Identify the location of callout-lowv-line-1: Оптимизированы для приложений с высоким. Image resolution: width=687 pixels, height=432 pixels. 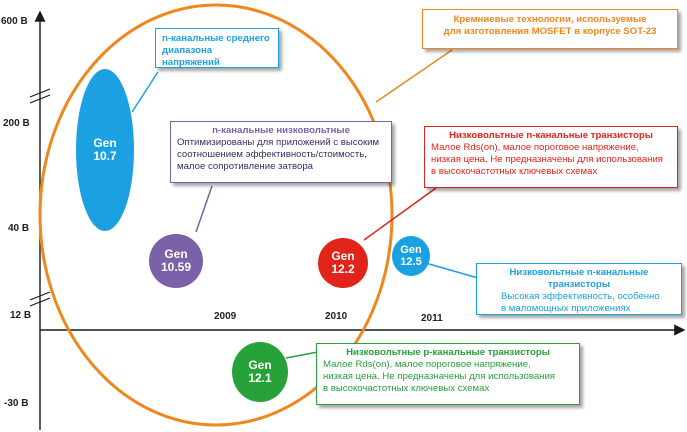
(278, 142).